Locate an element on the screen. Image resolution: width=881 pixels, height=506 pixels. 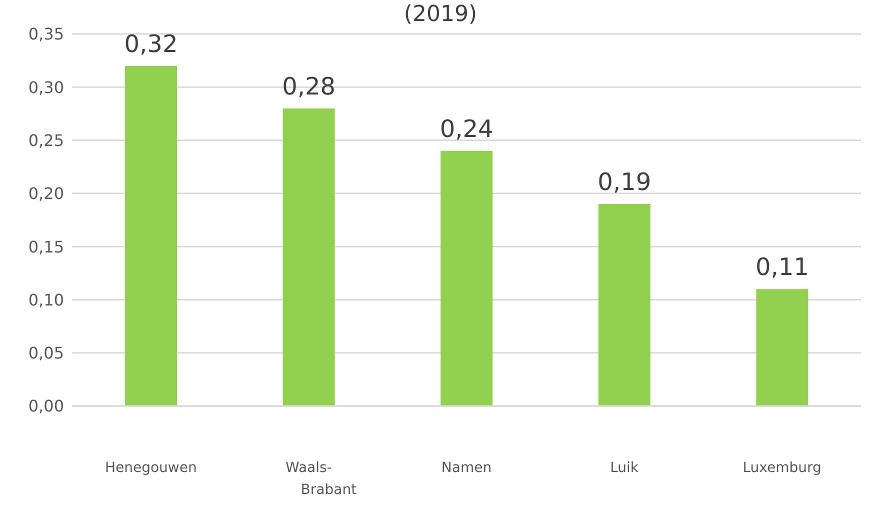
x-tick-label: Luik is located at coordinates (625, 468).